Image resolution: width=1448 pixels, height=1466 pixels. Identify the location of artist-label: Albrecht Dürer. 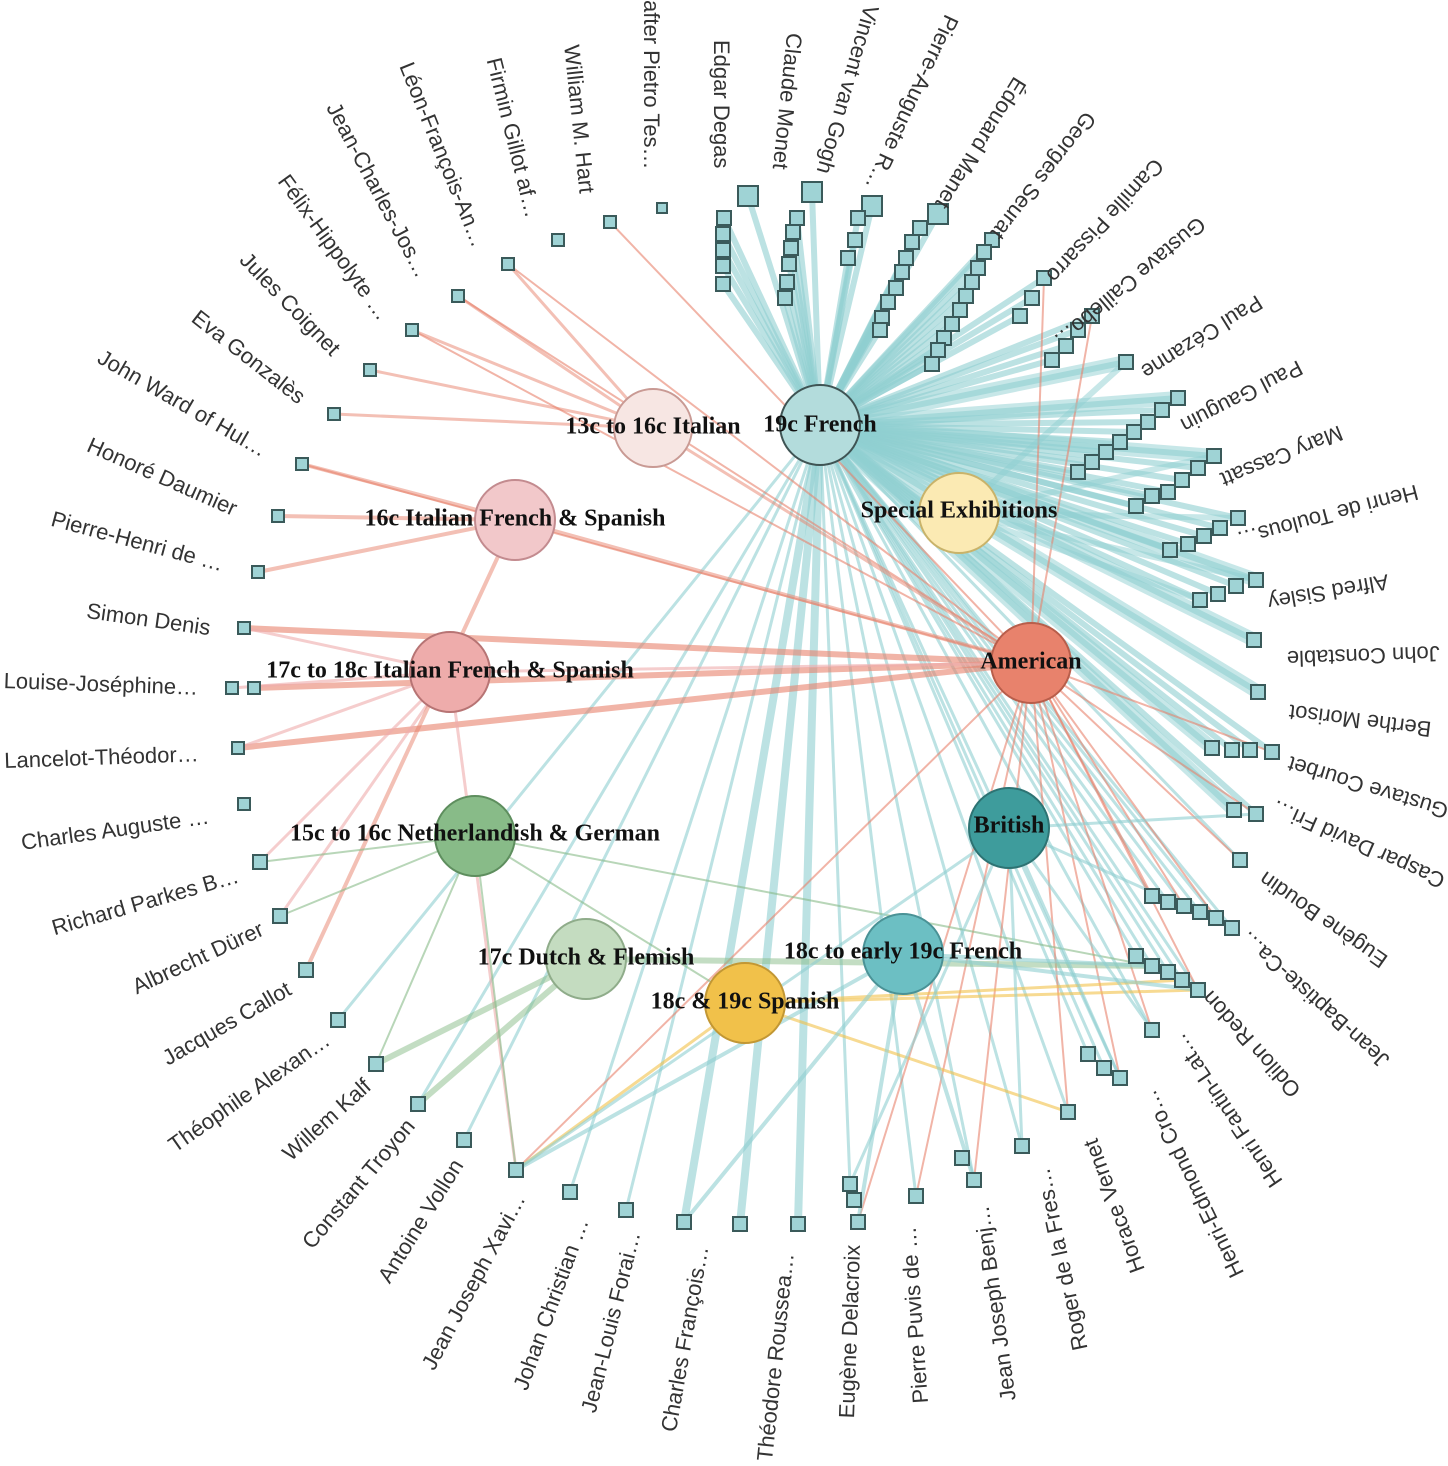
(197, 957).